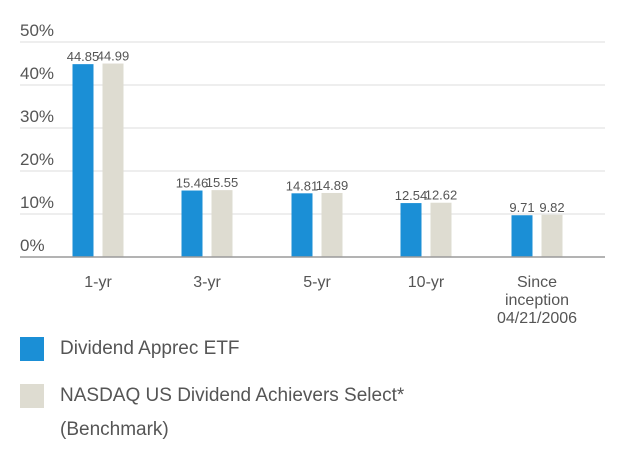  What do you see at coordinates (32, 396) in the screenshot?
I see `legend-swatch-nasdaq-benchmark` at bounding box center [32, 396].